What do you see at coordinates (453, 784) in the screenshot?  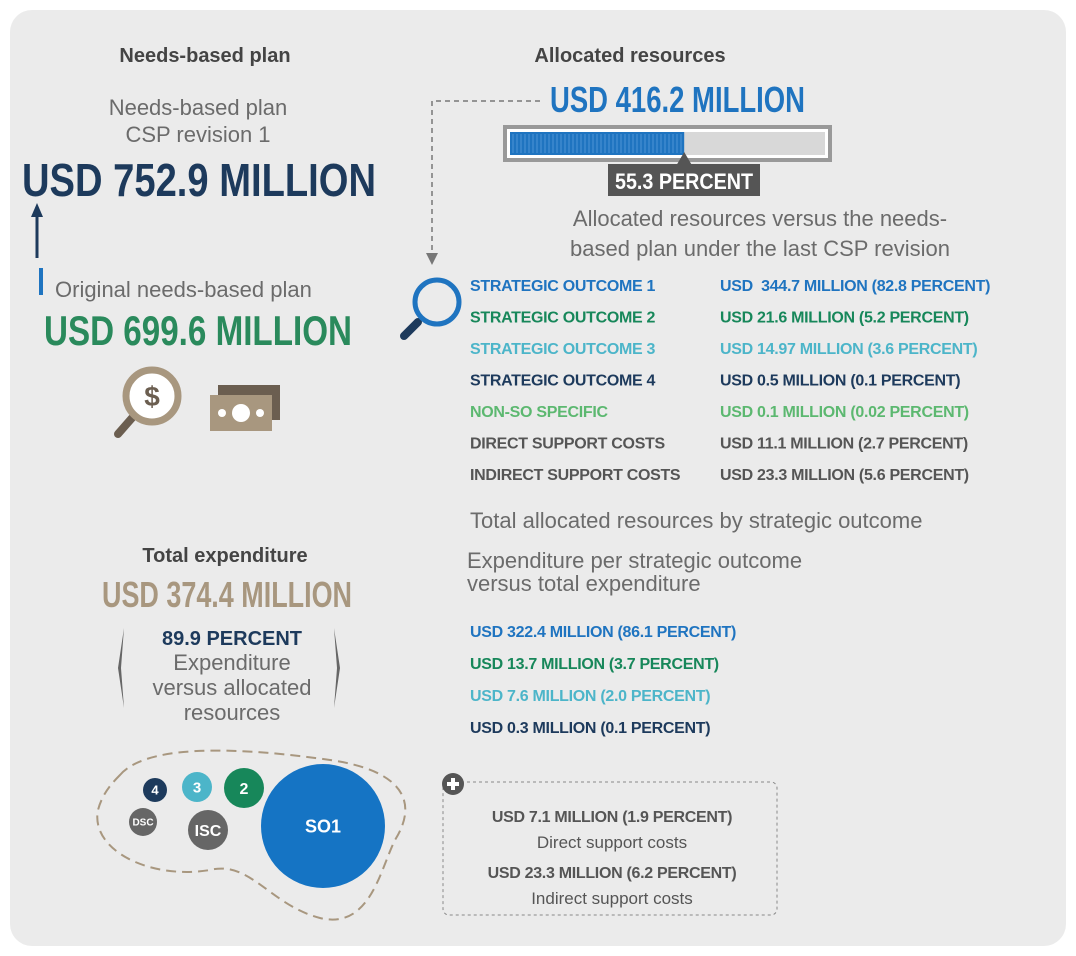 I see `plus-icon` at bounding box center [453, 784].